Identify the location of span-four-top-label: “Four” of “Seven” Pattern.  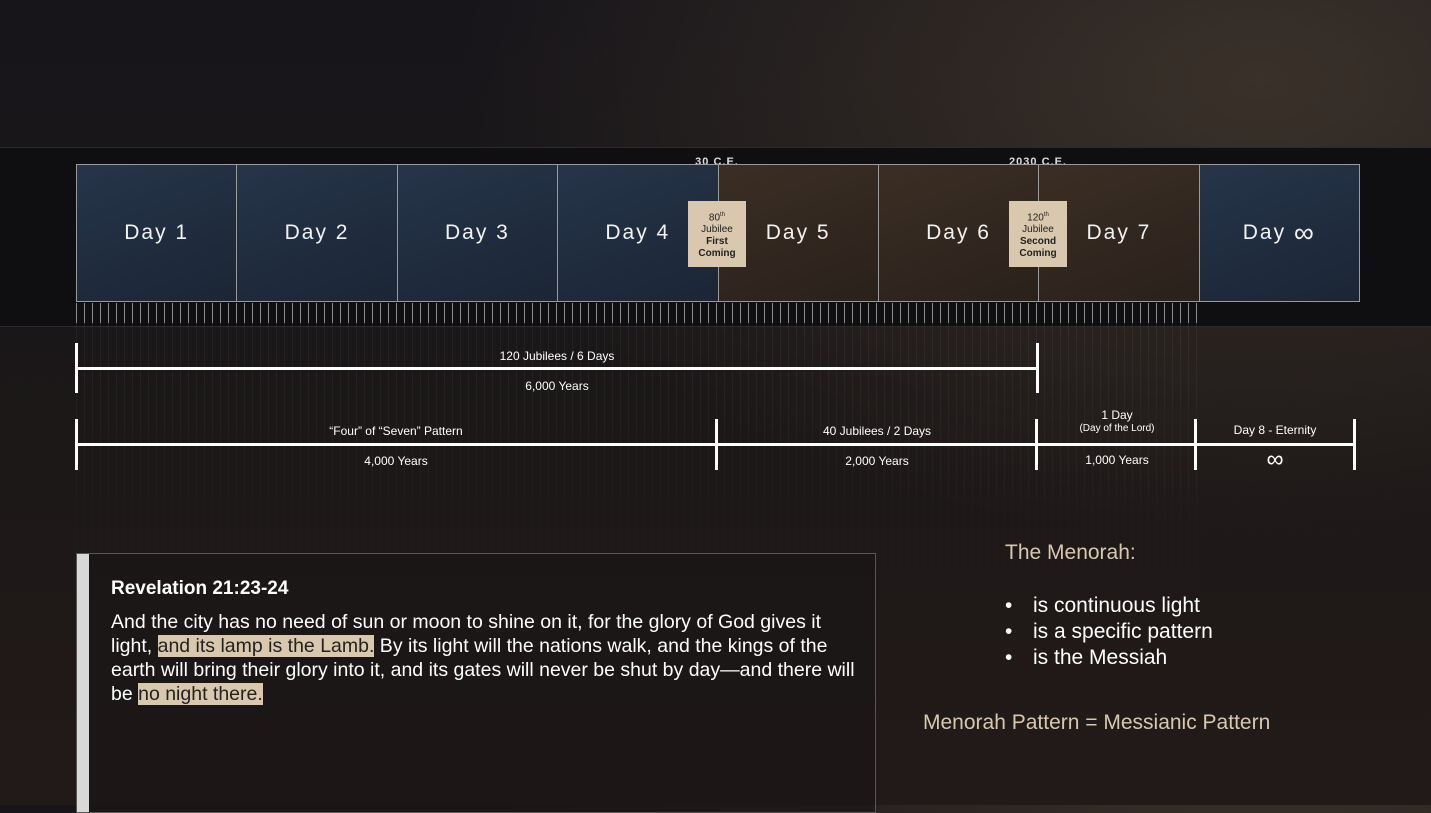
(396, 431).